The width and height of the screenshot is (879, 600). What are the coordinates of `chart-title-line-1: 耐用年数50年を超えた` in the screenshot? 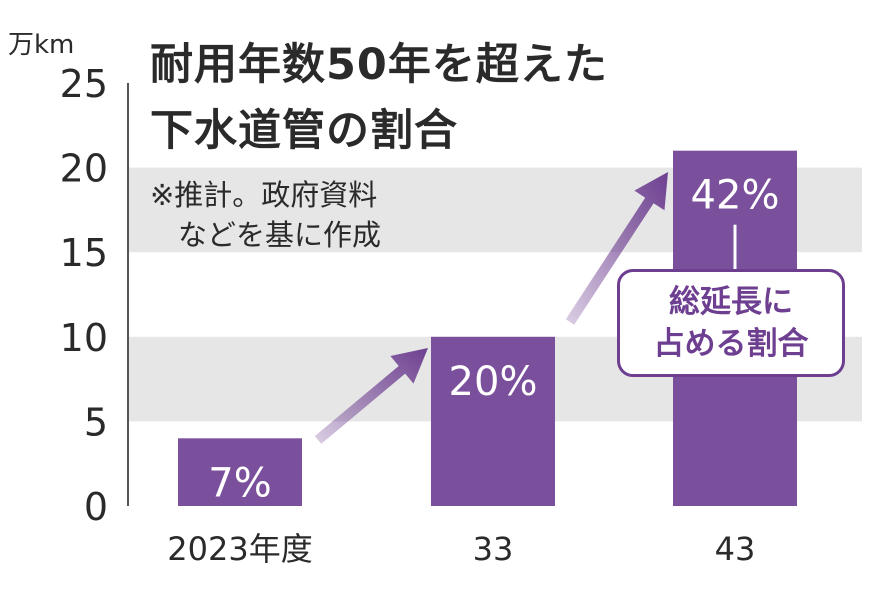 It's located at (379, 65).